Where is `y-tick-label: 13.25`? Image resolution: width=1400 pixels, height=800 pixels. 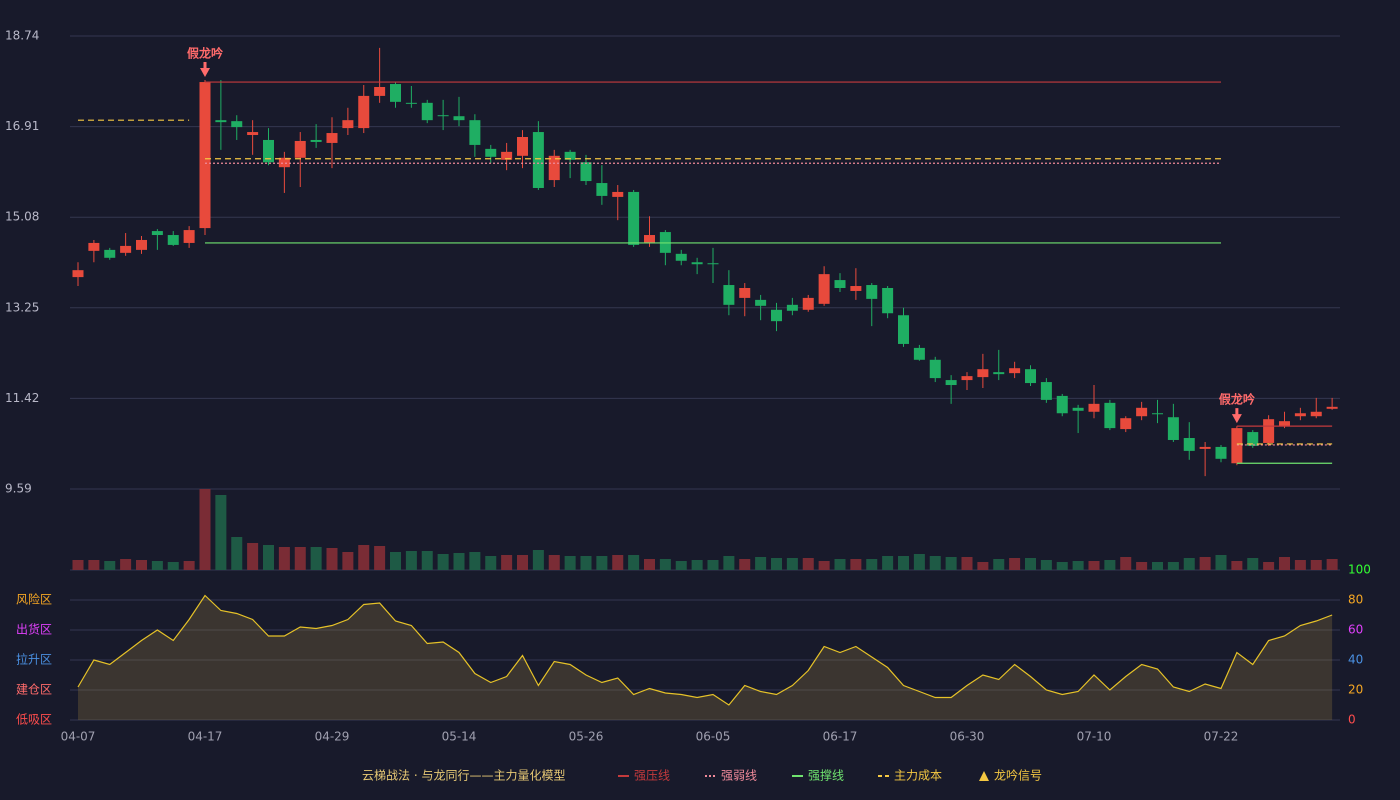 y-tick-label: 13.25 is located at coordinates (22, 307).